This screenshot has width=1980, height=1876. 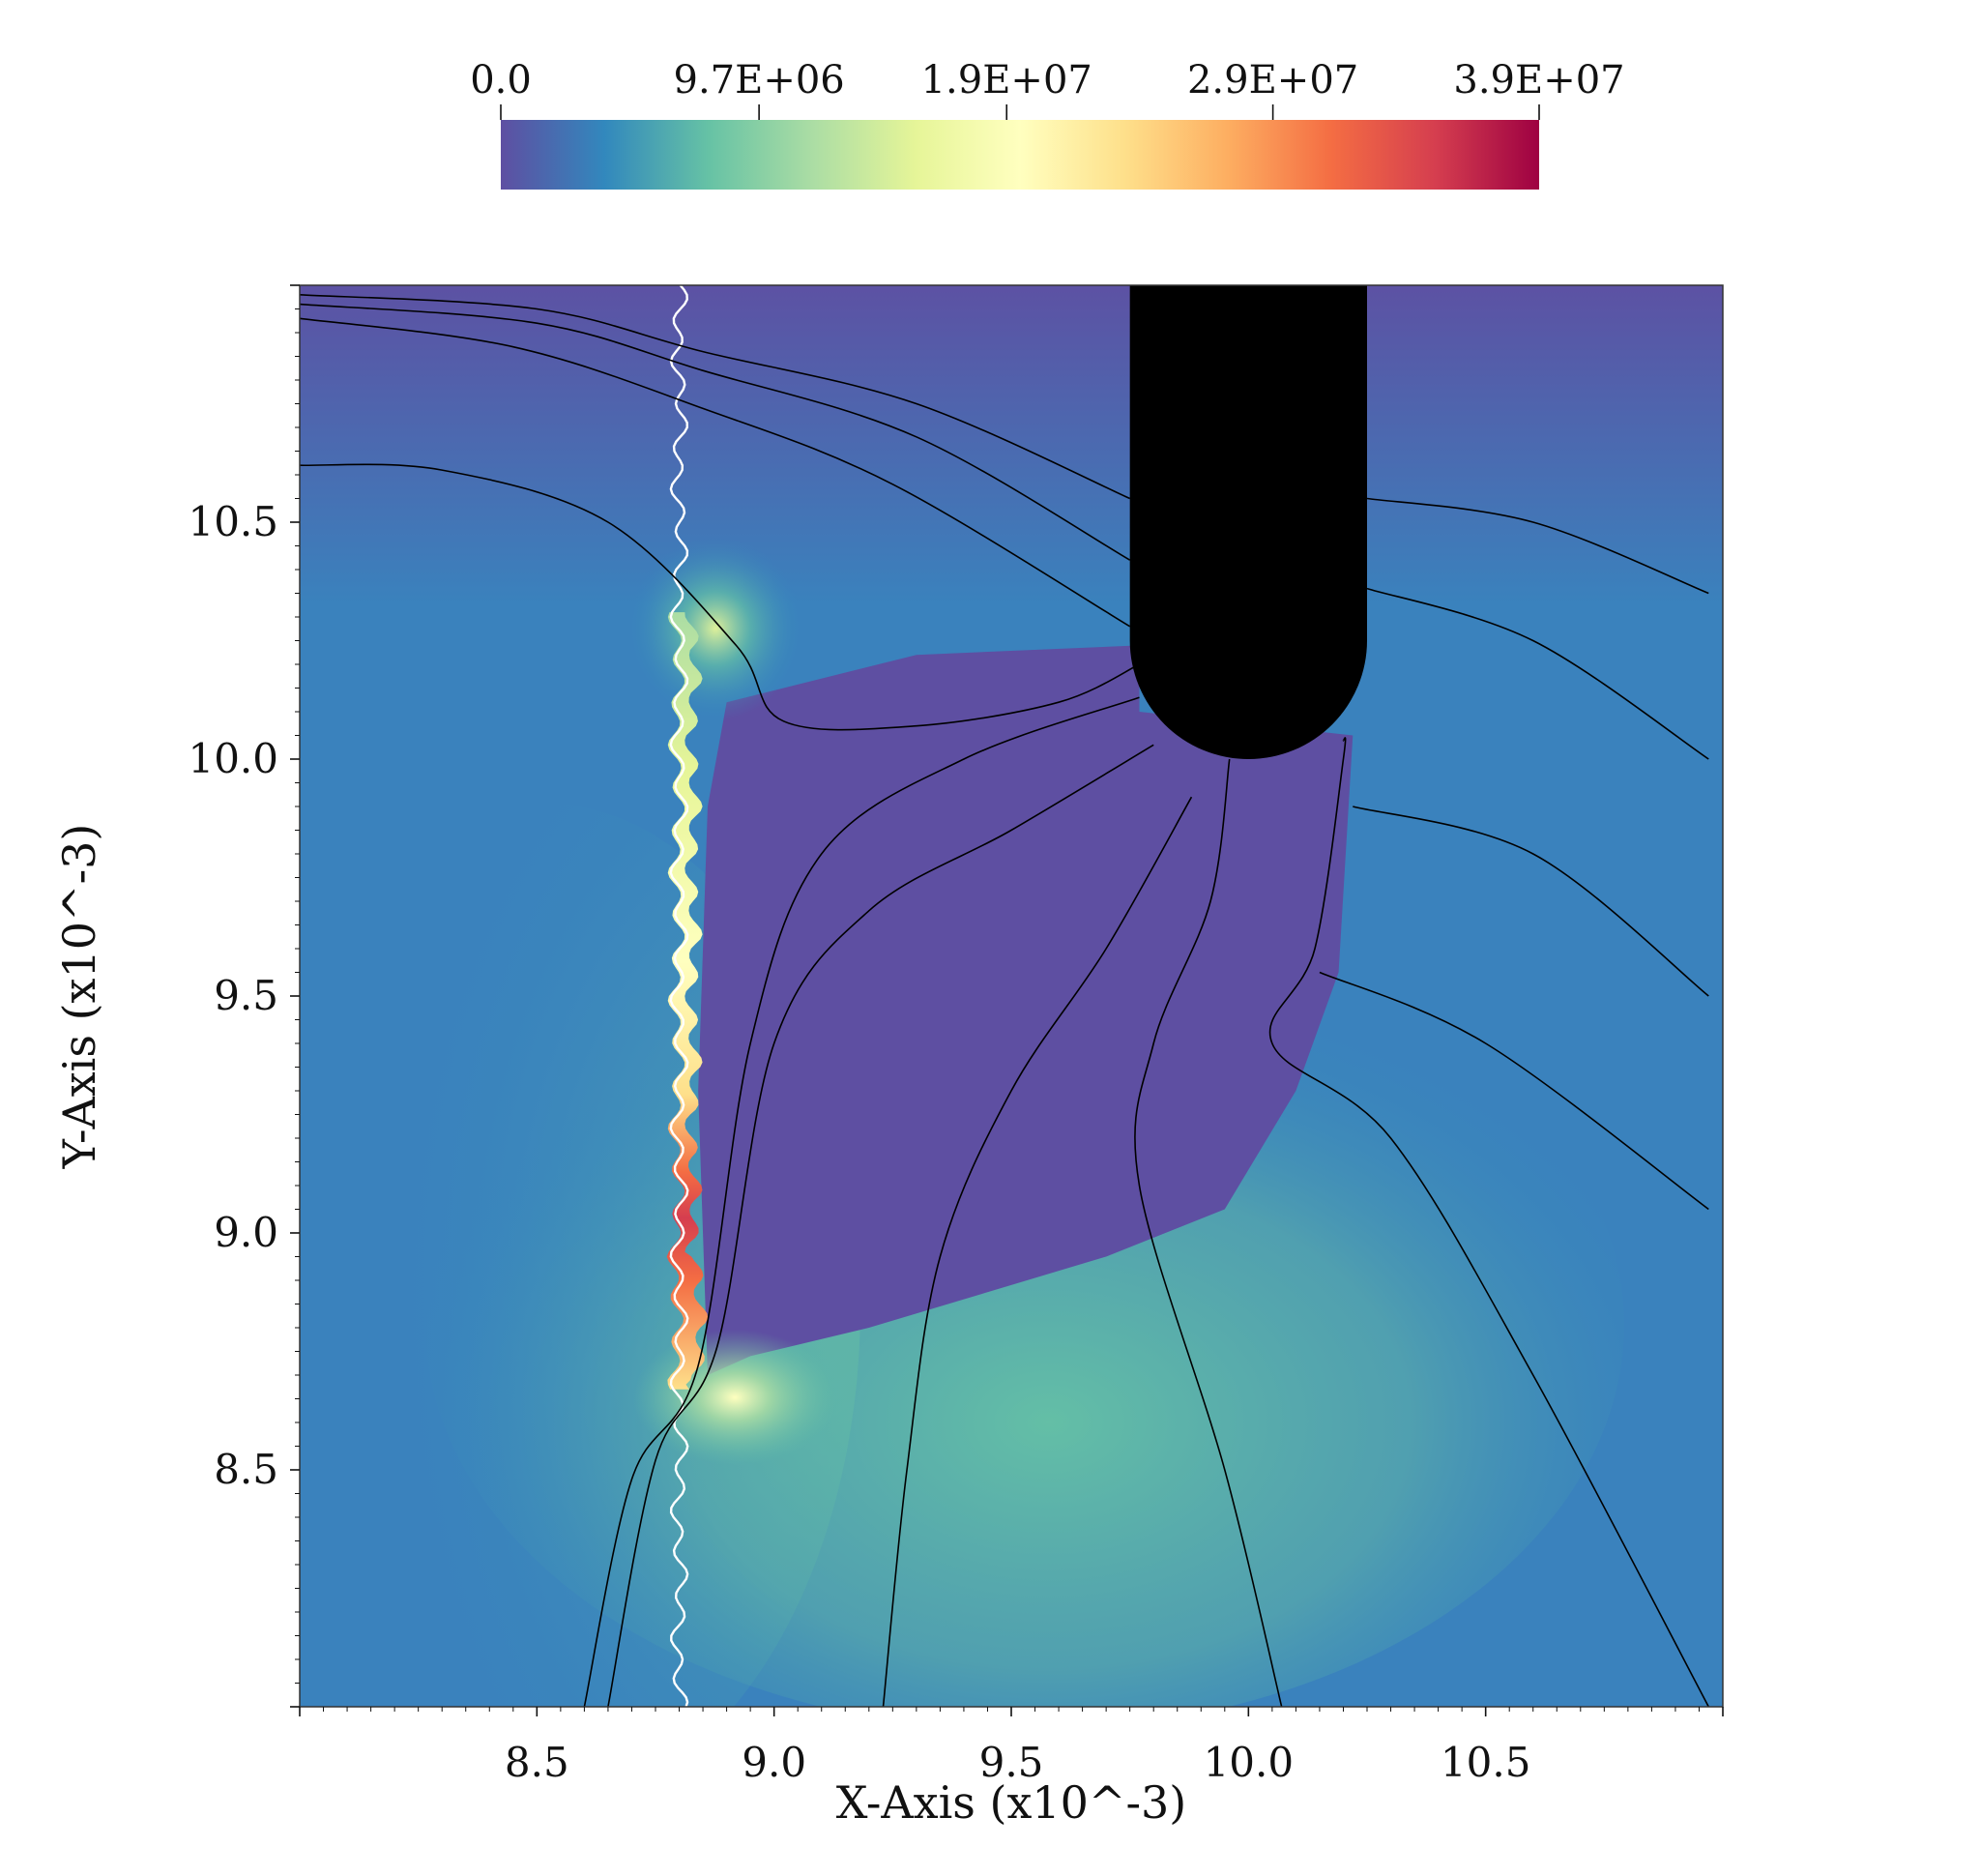 I want to click on colorbar: 0.0 9.7E+06 1.9E+07 2.9E+07 3.9E+07, so click(x=1047, y=124).